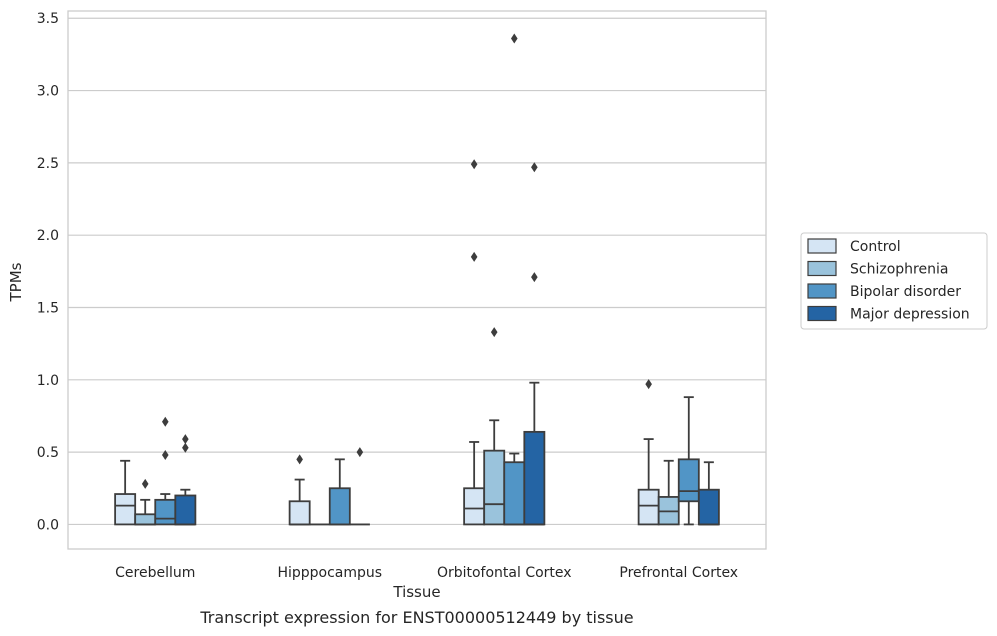 This screenshot has height=636, width=997. Describe the element at coordinates (48, 19) in the screenshot. I see `y-tick-label: 3.5` at that location.